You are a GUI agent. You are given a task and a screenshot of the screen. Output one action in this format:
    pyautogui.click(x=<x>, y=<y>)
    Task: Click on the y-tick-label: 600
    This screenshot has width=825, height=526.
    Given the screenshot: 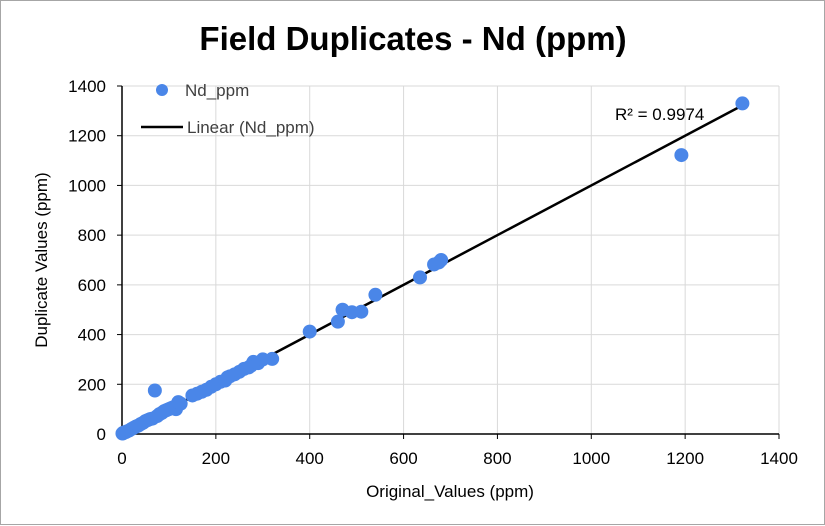 What is the action you would take?
    pyautogui.click(x=92, y=285)
    